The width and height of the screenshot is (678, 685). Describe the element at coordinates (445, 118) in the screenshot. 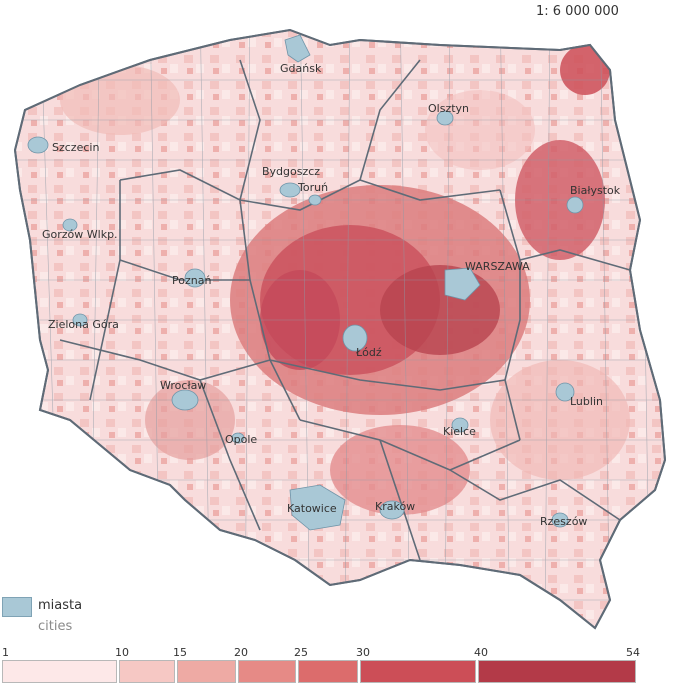

I see `city-area-olsztyn` at that location.